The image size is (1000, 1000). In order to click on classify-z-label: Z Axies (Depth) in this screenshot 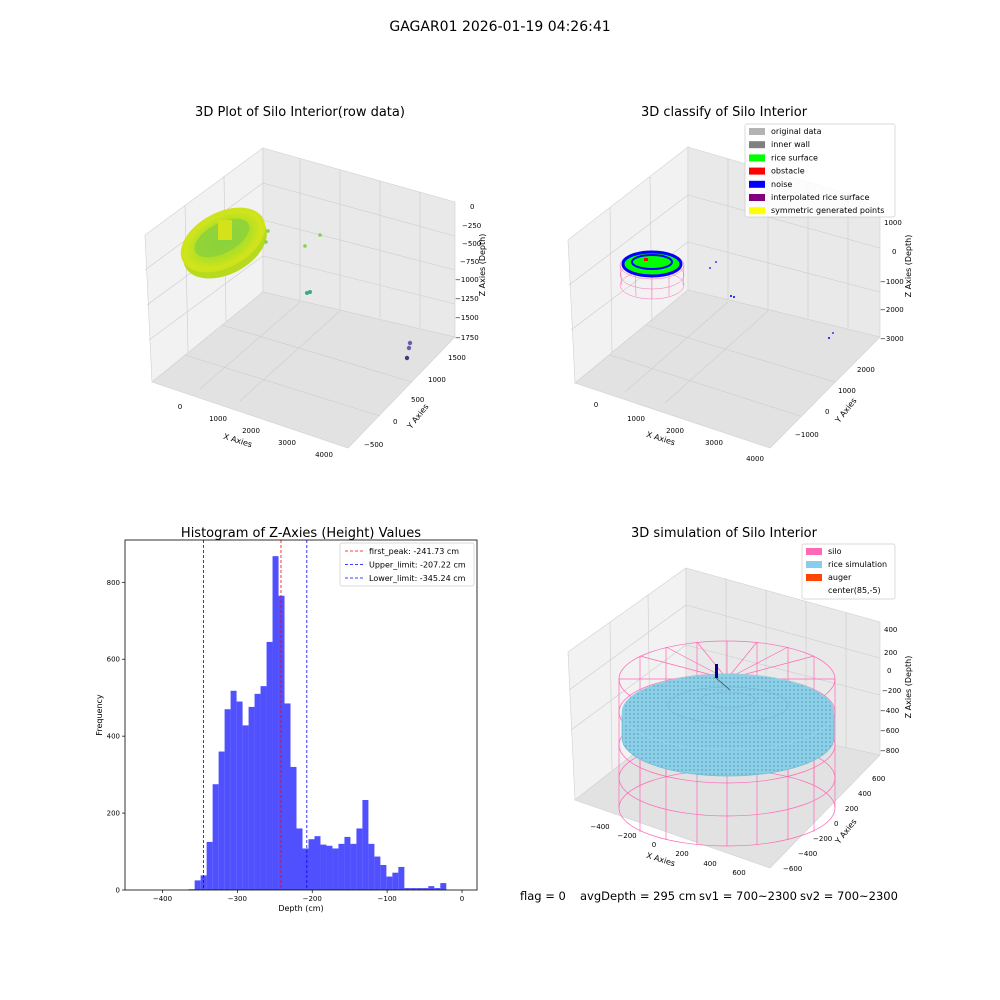, I will do `click(908, 266)`.